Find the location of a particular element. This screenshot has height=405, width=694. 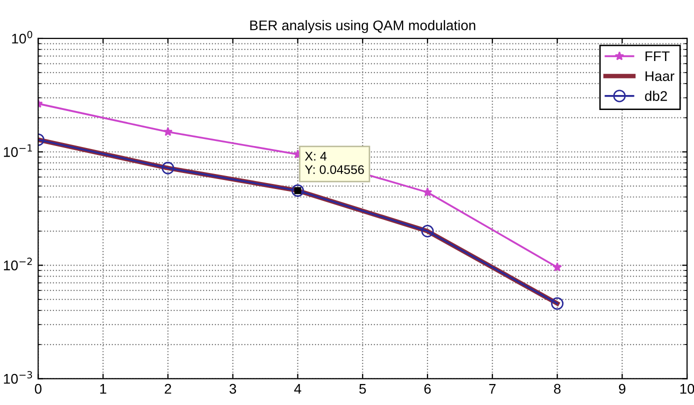

x-tick-label: 4 is located at coordinates (298, 389).